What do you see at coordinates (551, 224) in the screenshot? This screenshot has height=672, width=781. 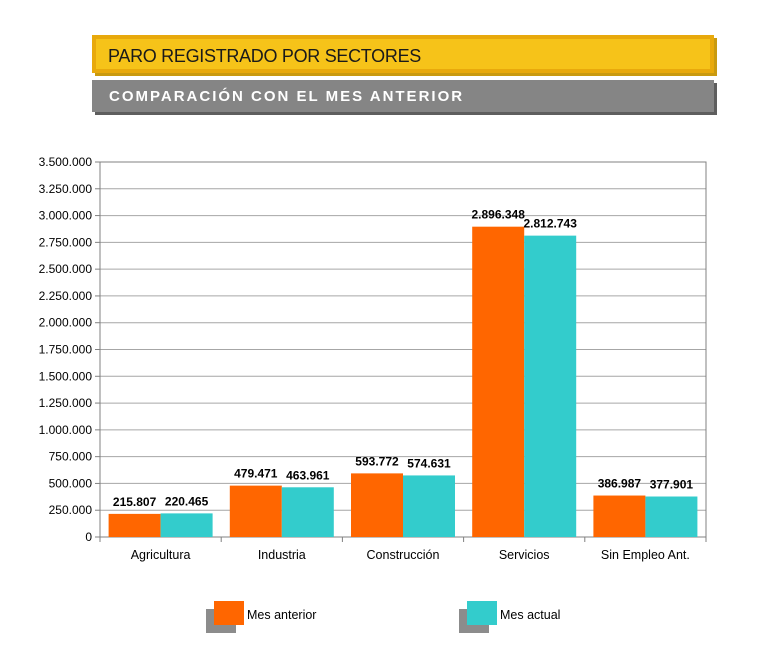 I see `data-label: 2.812.743` at bounding box center [551, 224].